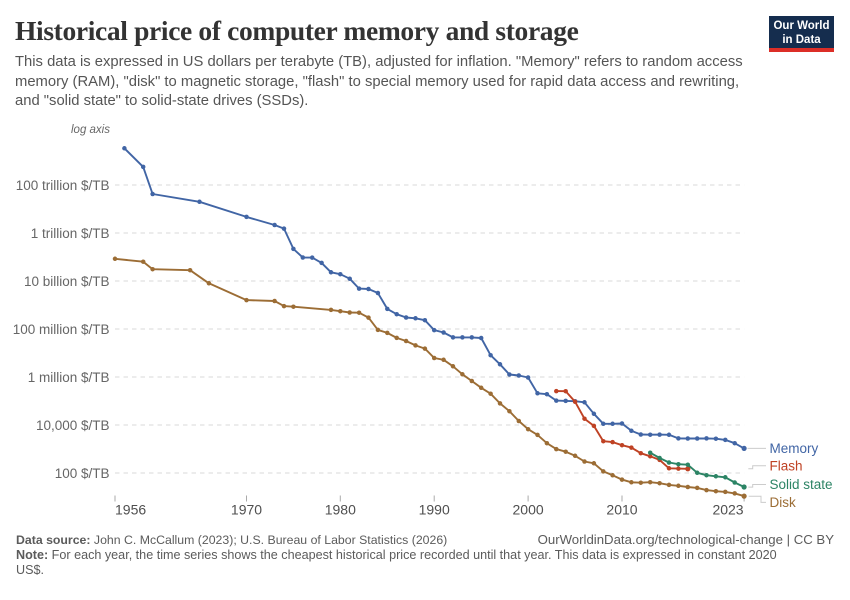 This screenshot has height=600, width=850. Describe the element at coordinates (130, 510) in the screenshot. I see `svg-text: 1956` at that location.